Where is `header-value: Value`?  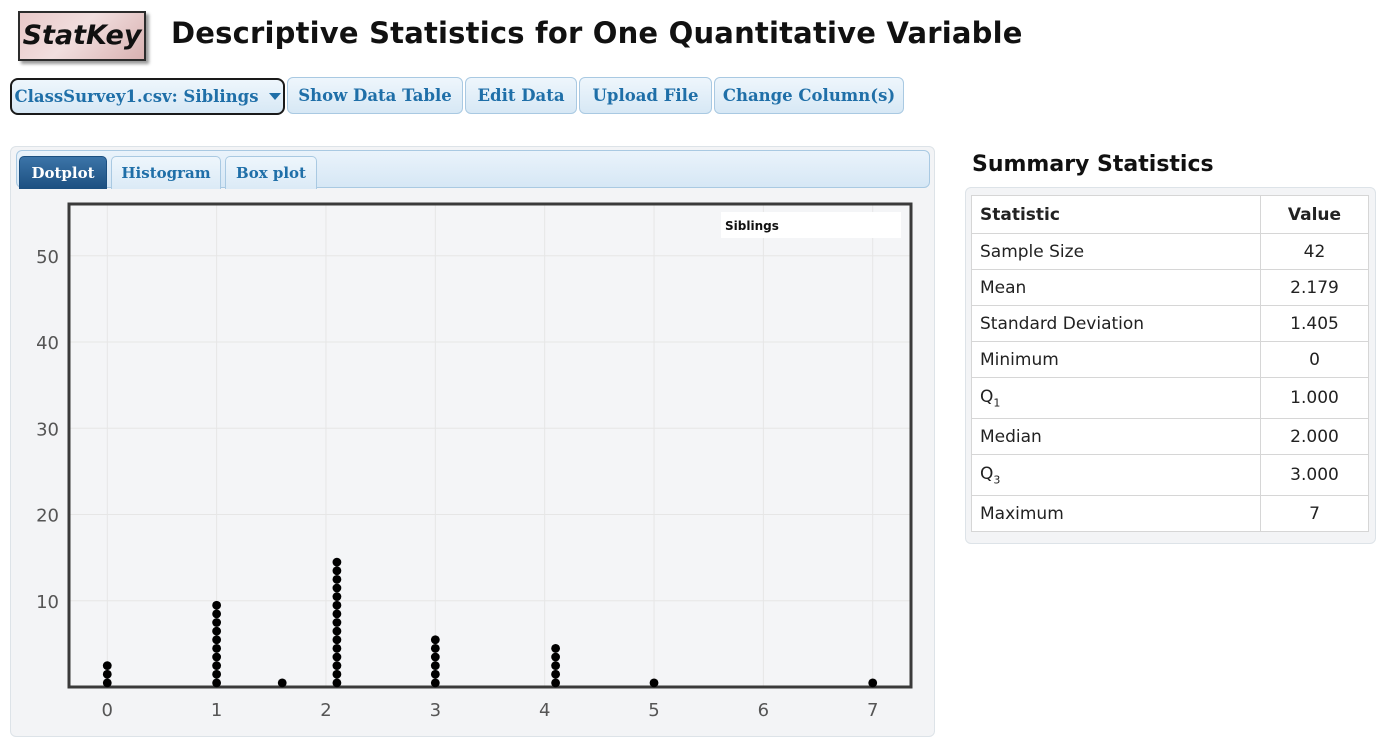
header-value: Value is located at coordinates (1314, 214).